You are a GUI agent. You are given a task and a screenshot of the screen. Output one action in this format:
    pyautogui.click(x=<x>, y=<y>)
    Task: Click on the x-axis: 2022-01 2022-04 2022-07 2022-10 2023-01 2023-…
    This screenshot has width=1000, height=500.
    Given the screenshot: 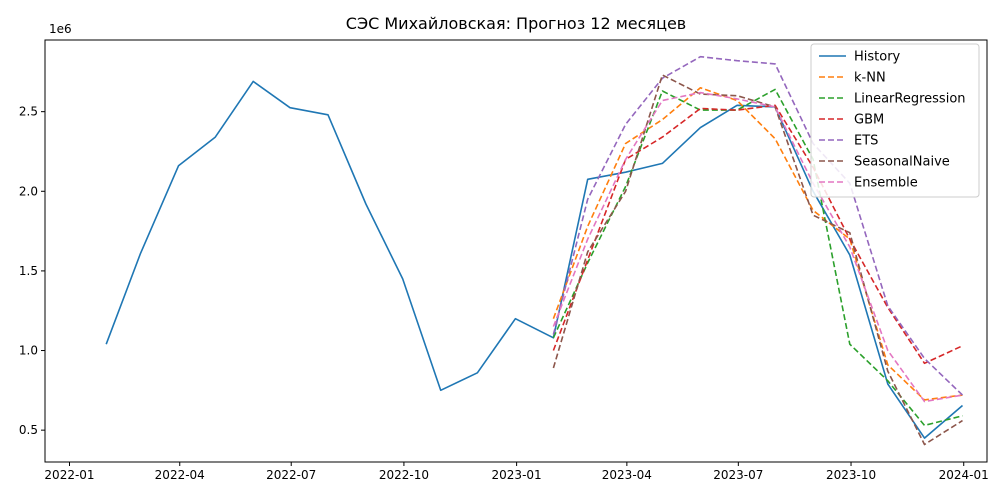 What is the action you would take?
    pyautogui.click(x=516, y=472)
    